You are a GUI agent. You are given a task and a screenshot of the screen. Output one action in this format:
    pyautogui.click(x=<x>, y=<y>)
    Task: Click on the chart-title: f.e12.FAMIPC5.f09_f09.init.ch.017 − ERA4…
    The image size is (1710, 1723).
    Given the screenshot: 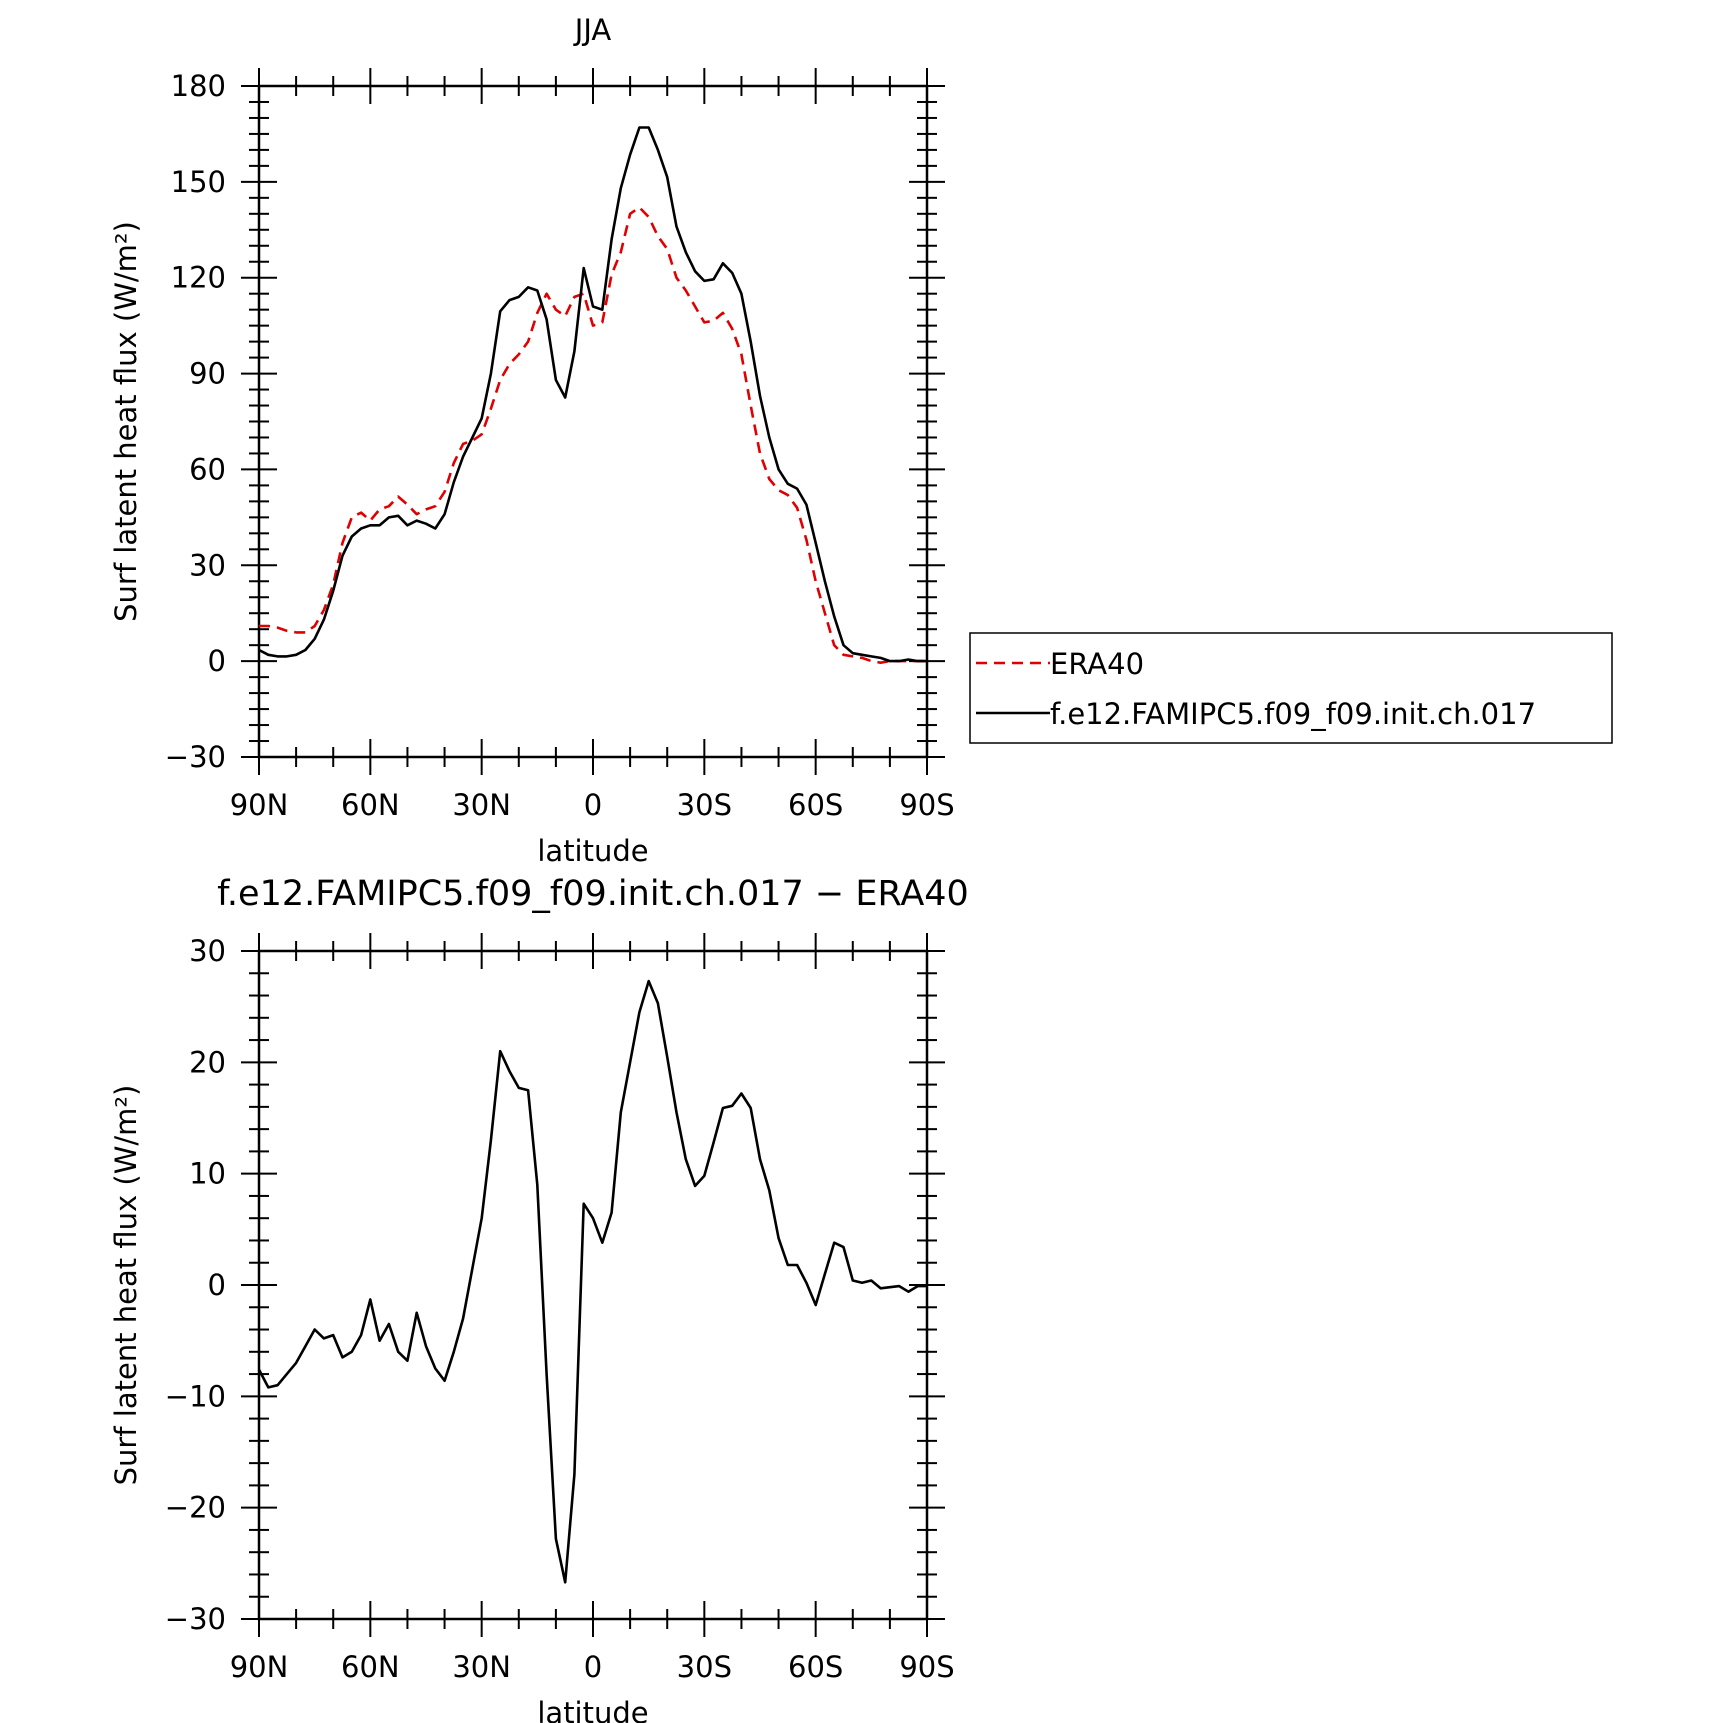 What is the action you would take?
    pyautogui.click(x=593, y=894)
    